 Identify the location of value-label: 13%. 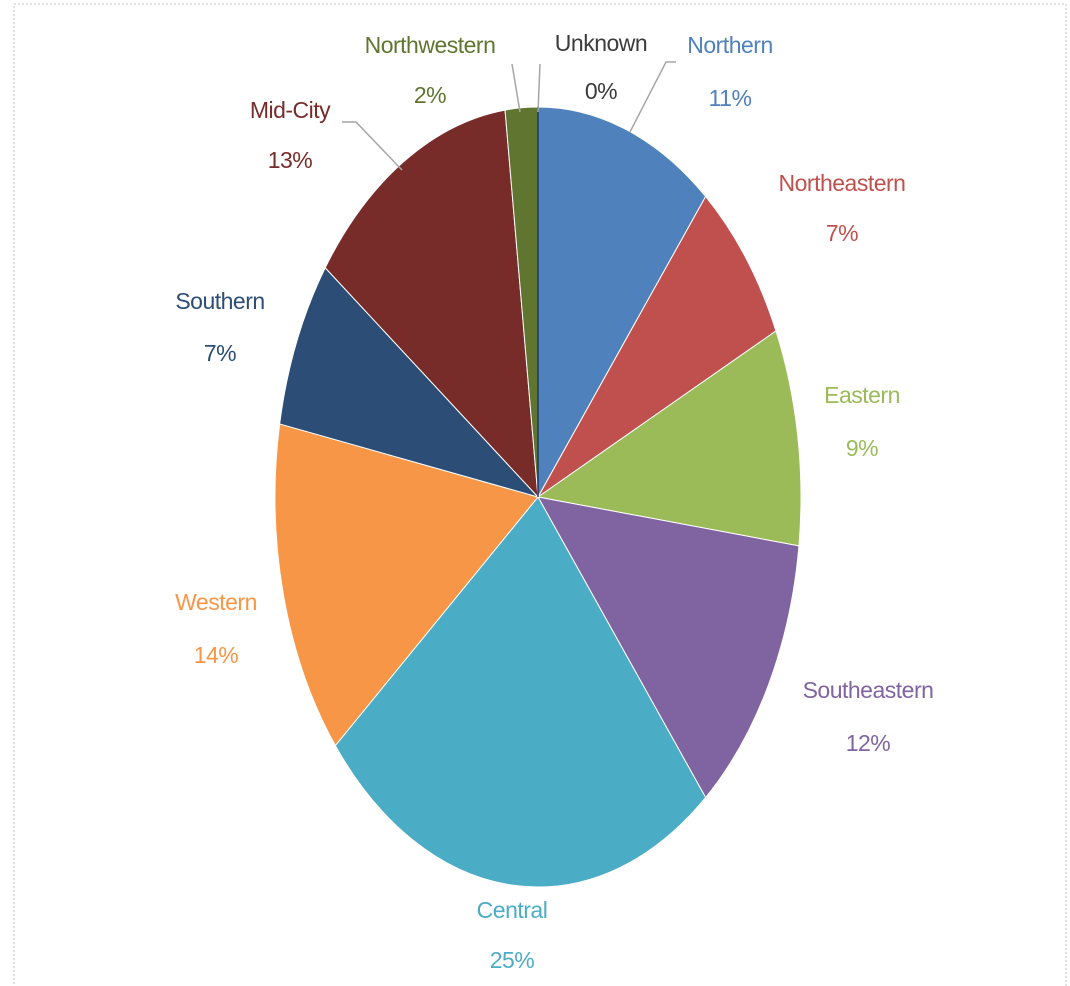
(290, 160).